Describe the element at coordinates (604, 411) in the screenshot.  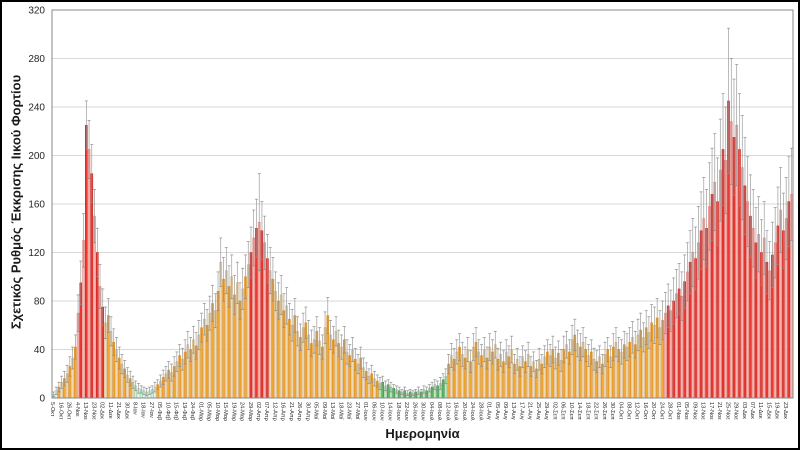
I see `x-tick-label: 26-Σεπ` at that location.